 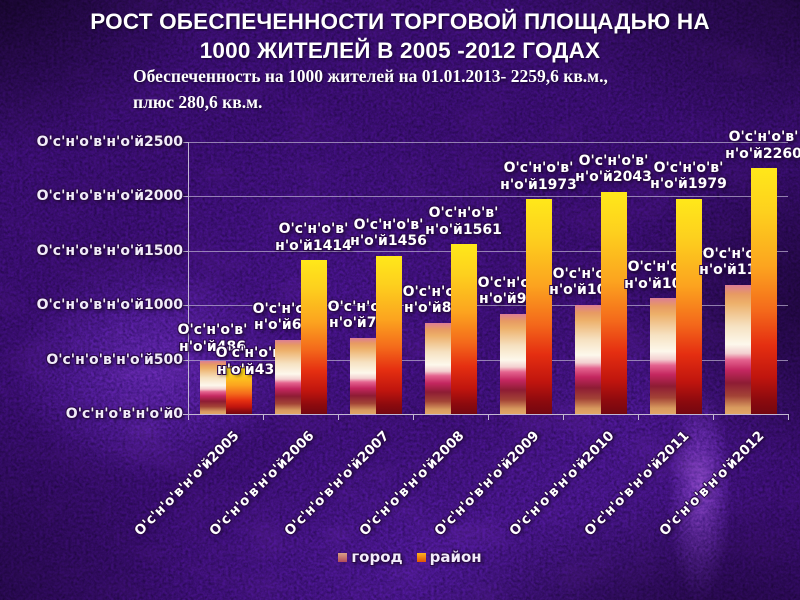 I want to click on legend-color-chip-district, so click(x=421, y=557).